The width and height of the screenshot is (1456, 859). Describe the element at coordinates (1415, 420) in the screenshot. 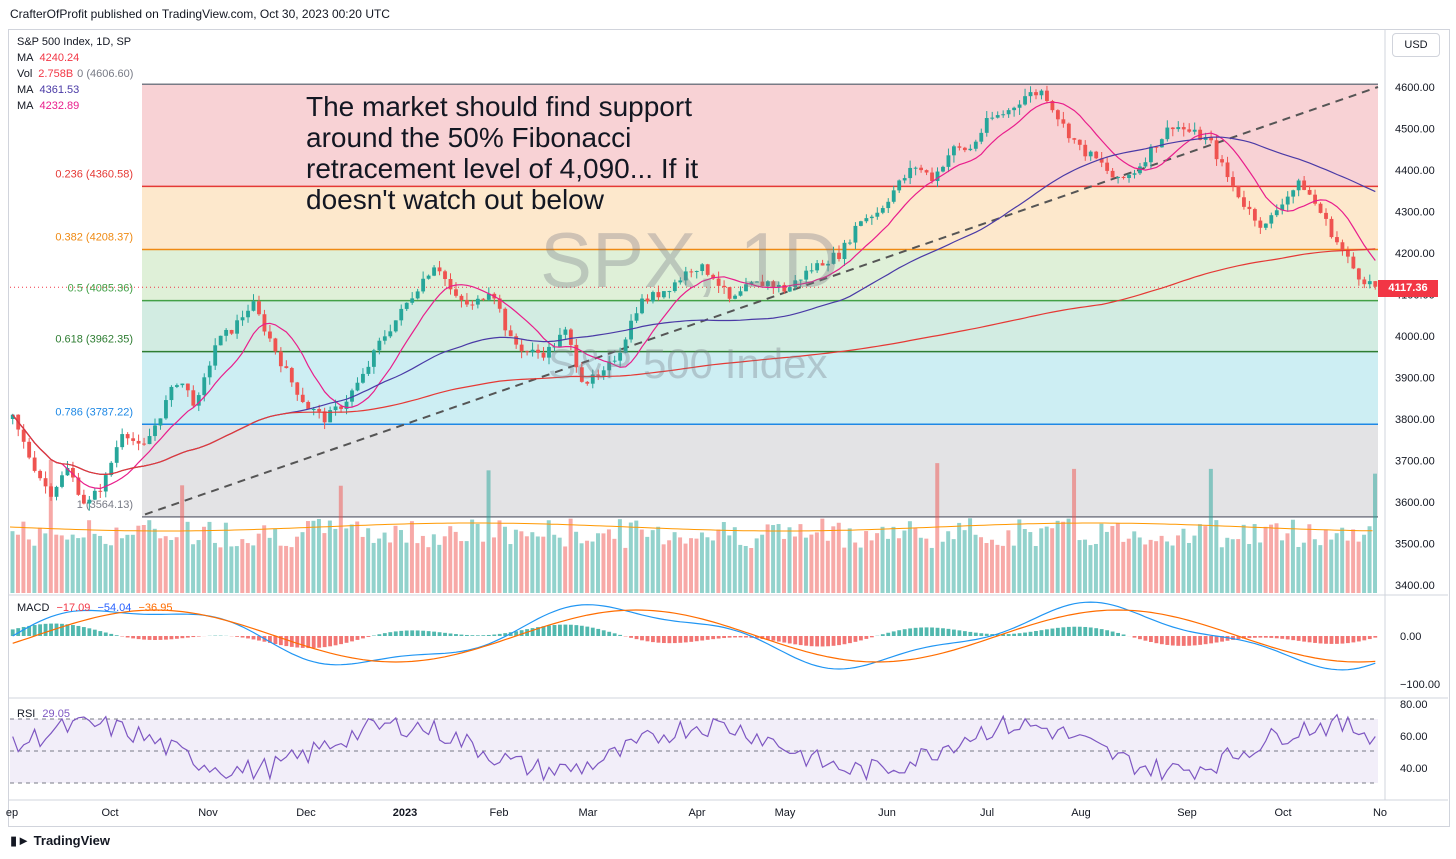

I see `y-tick-8: 3800.00` at that location.